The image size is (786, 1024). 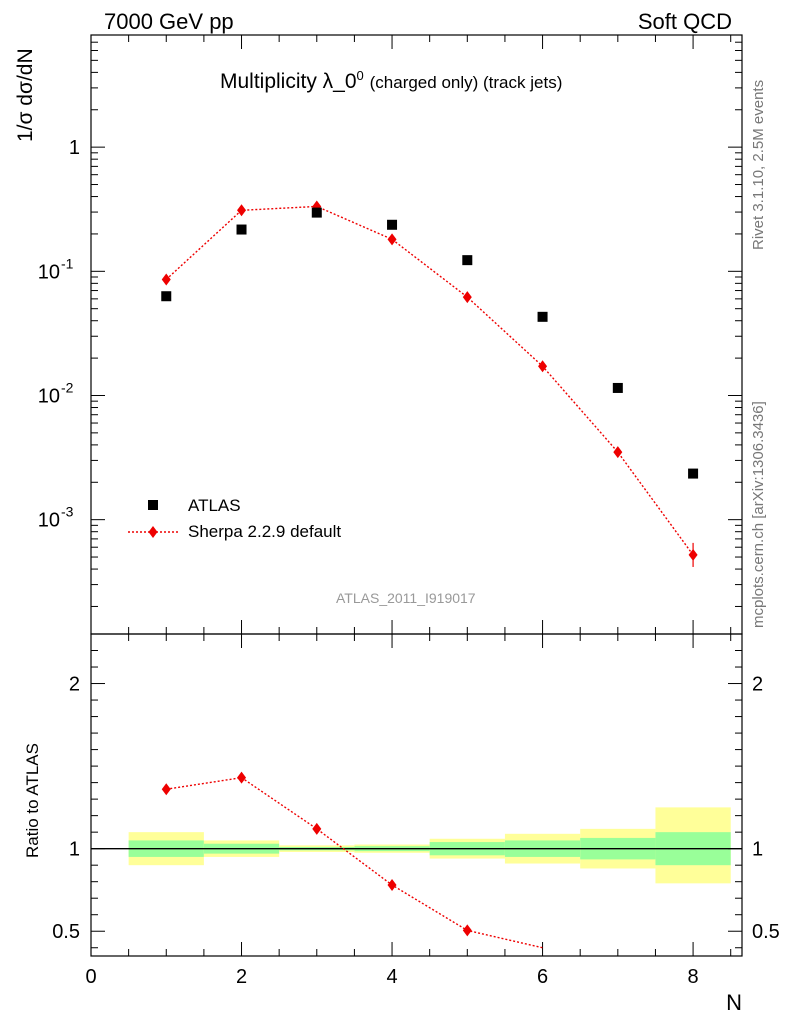 I want to click on x-tick-label: 6, so click(x=542, y=977).